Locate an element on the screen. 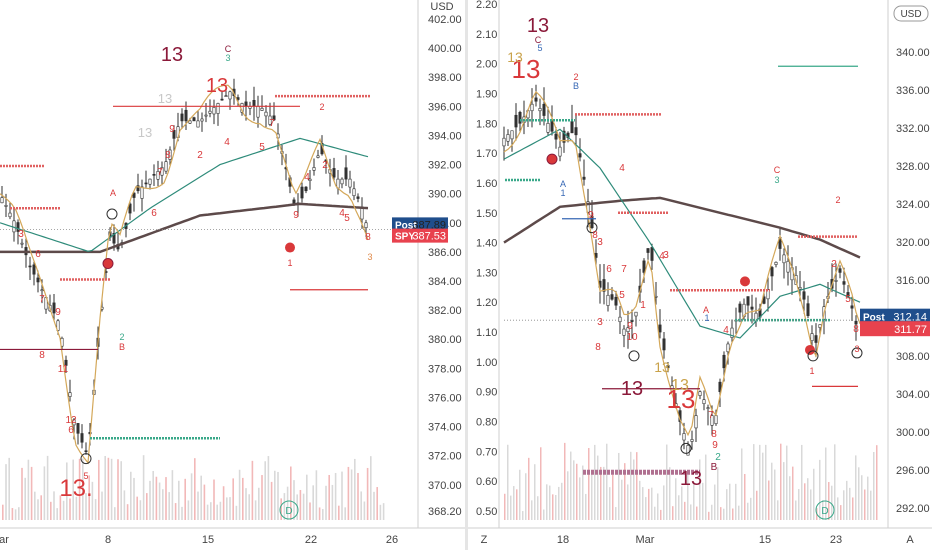 This screenshot has width=932, height=550. td-sequential-label: 2 is located at coordinates (718, 457).